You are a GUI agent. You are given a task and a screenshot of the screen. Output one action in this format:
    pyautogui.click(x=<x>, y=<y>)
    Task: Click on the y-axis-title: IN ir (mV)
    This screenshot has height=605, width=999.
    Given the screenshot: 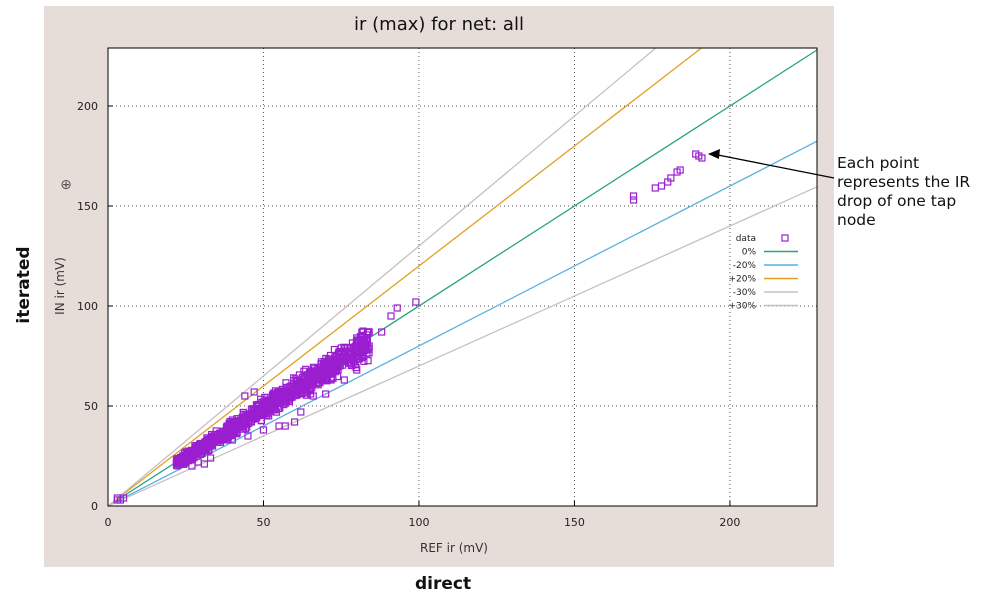 What is the action you would take?
    pyautogui.click(x=60, y=286)
    